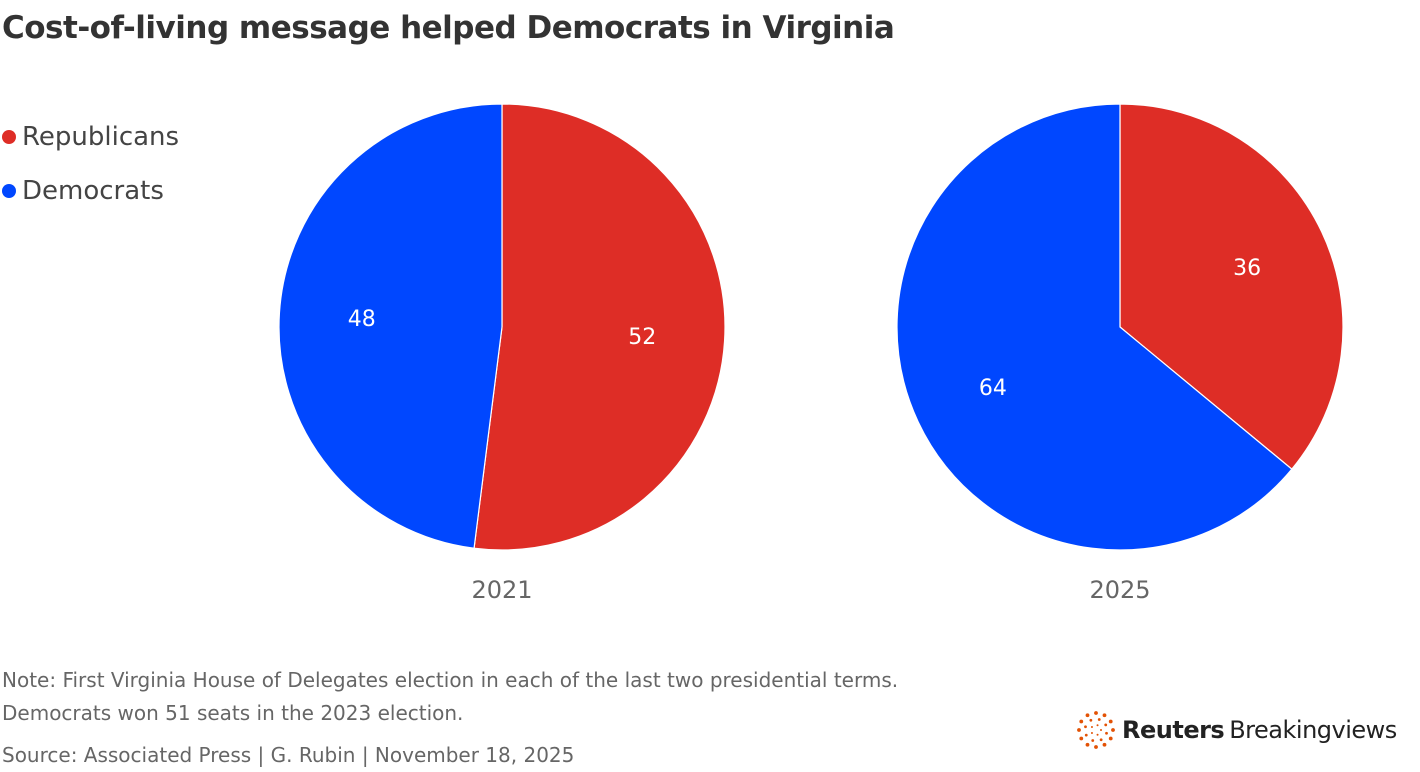  Describe the element at coordinates (1247, 268) in the screenshot. I see `data-label: 36` at that location.